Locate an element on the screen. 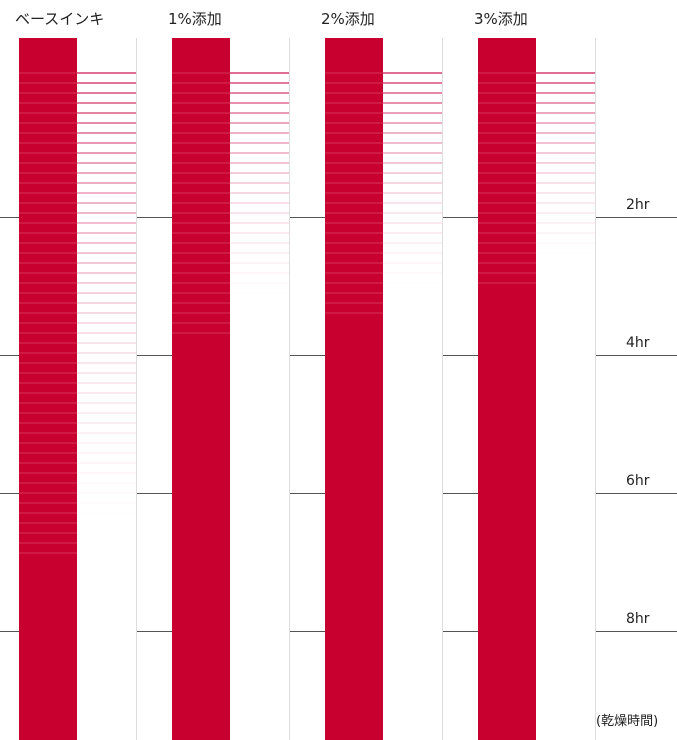 The image size is (677, 740). time-mark-label: 4hr is located at coordinates (638, 343).